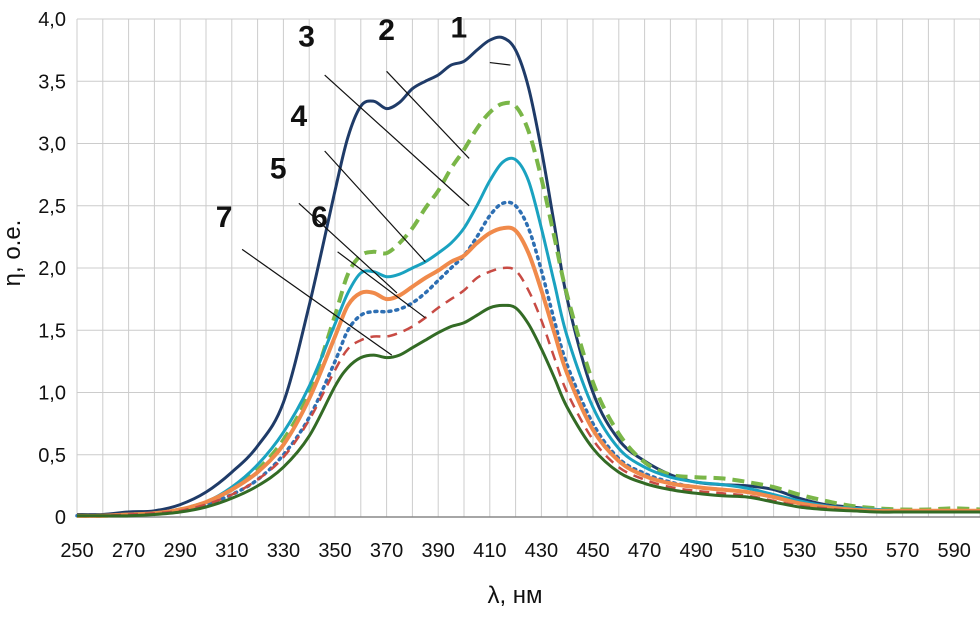 The height and width of the screenshot is (621, 980). I want to click on x-tick-label: 410, so click(489, 551).